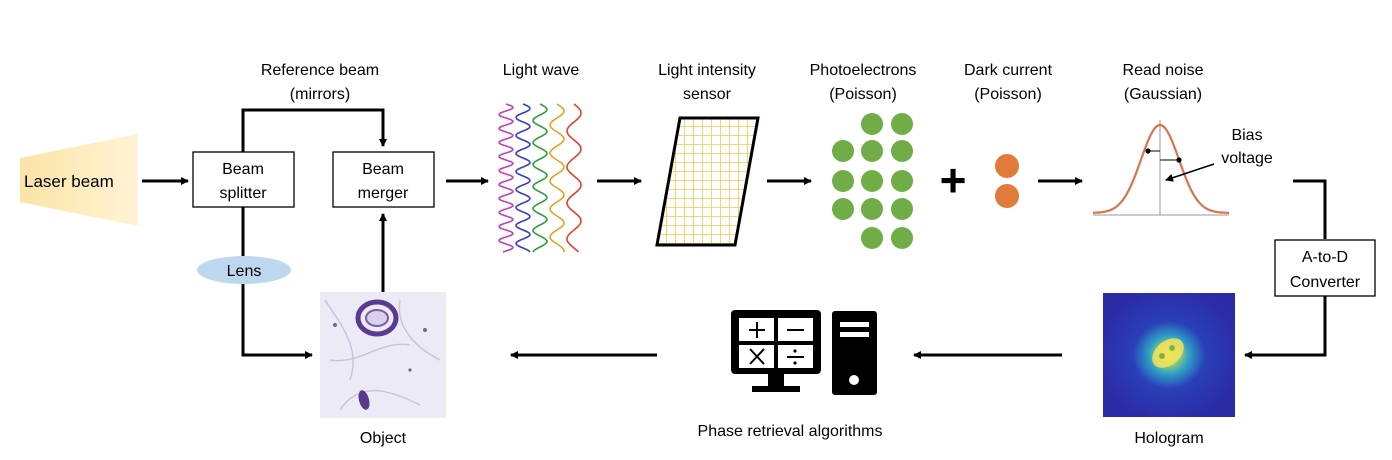 Image resolution: width=1392 pixels, height=460 pixels. What do you see at coordinates (790, 431) in the screenshot?
I see `phase-retrieval-label: Phase retrieval algorithms` at bounding box center [790, 431].